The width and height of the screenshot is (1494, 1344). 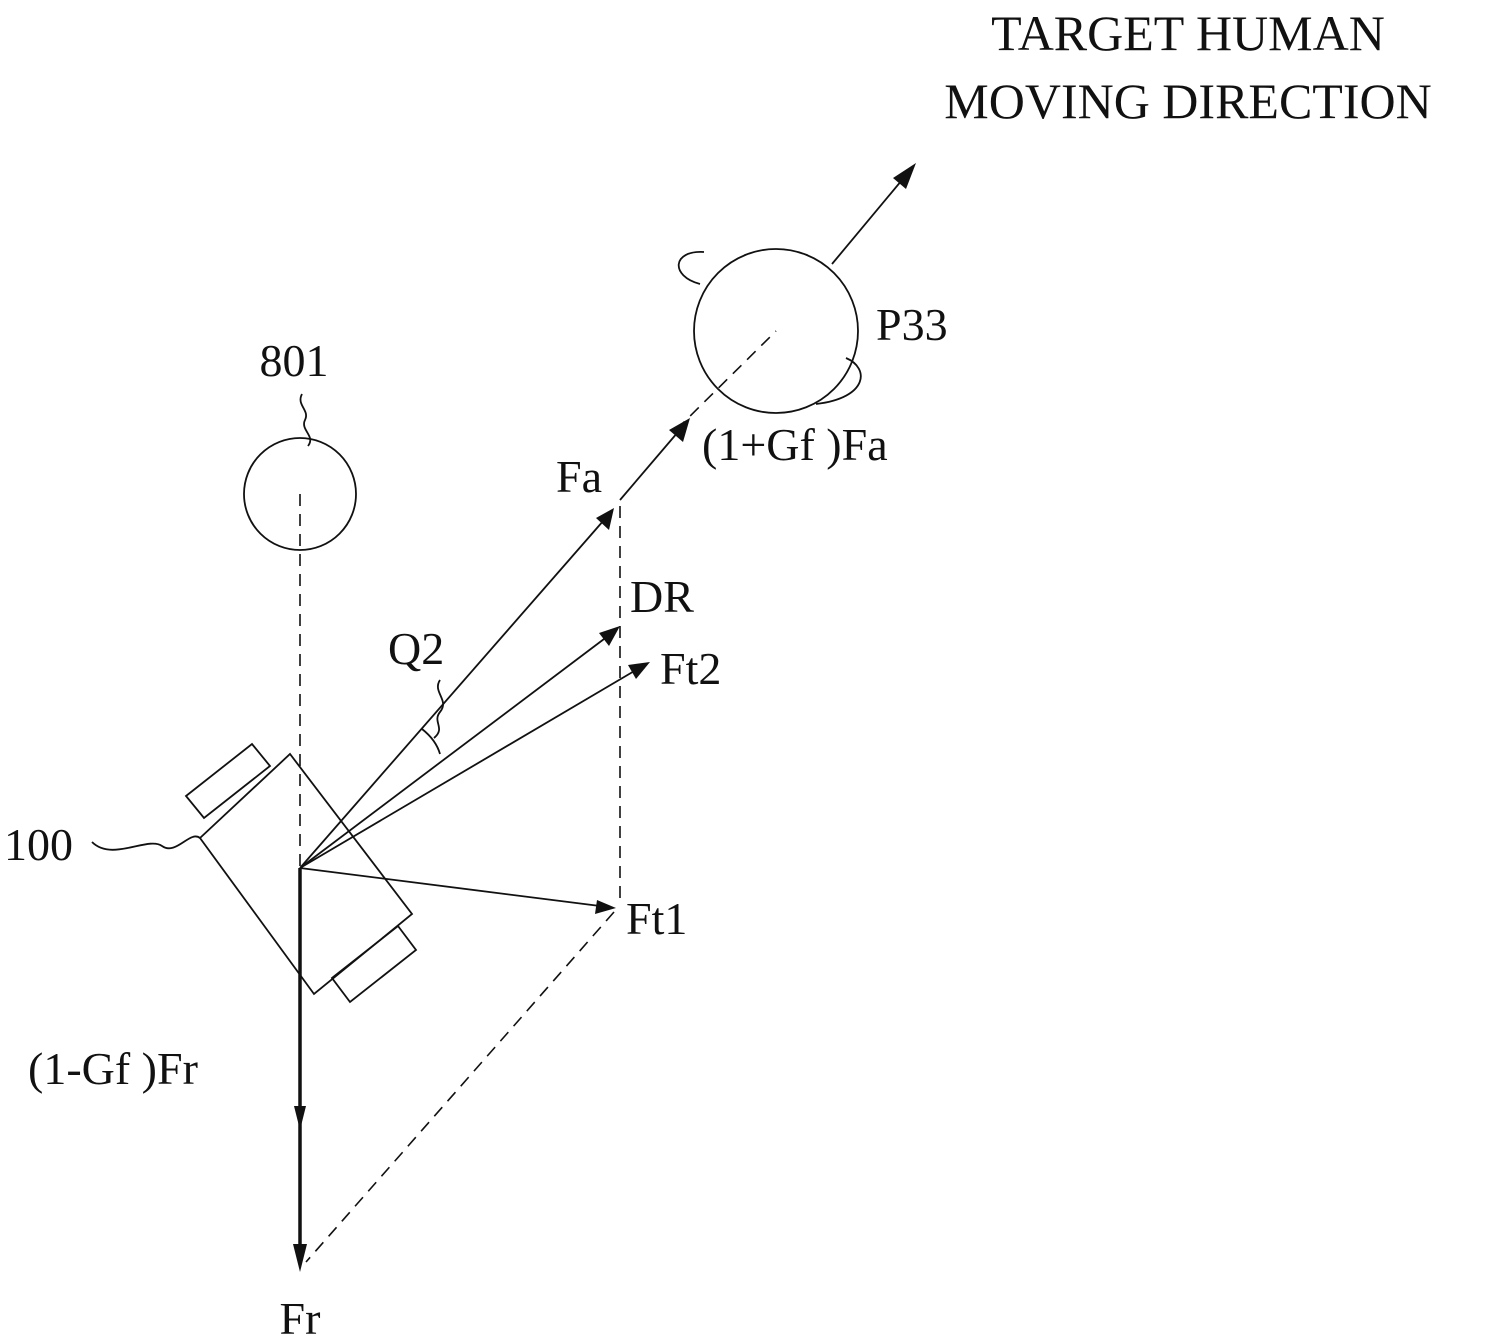 I want to click on ft1-label: Ft1, so click(x=656, y=918).